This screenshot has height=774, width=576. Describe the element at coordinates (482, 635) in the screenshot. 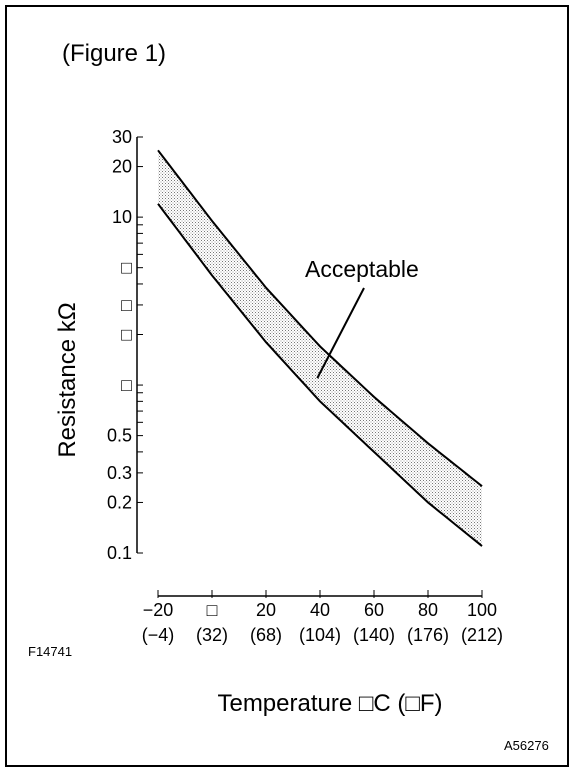

I see `x-tick-sublabel: (212)` at that location.